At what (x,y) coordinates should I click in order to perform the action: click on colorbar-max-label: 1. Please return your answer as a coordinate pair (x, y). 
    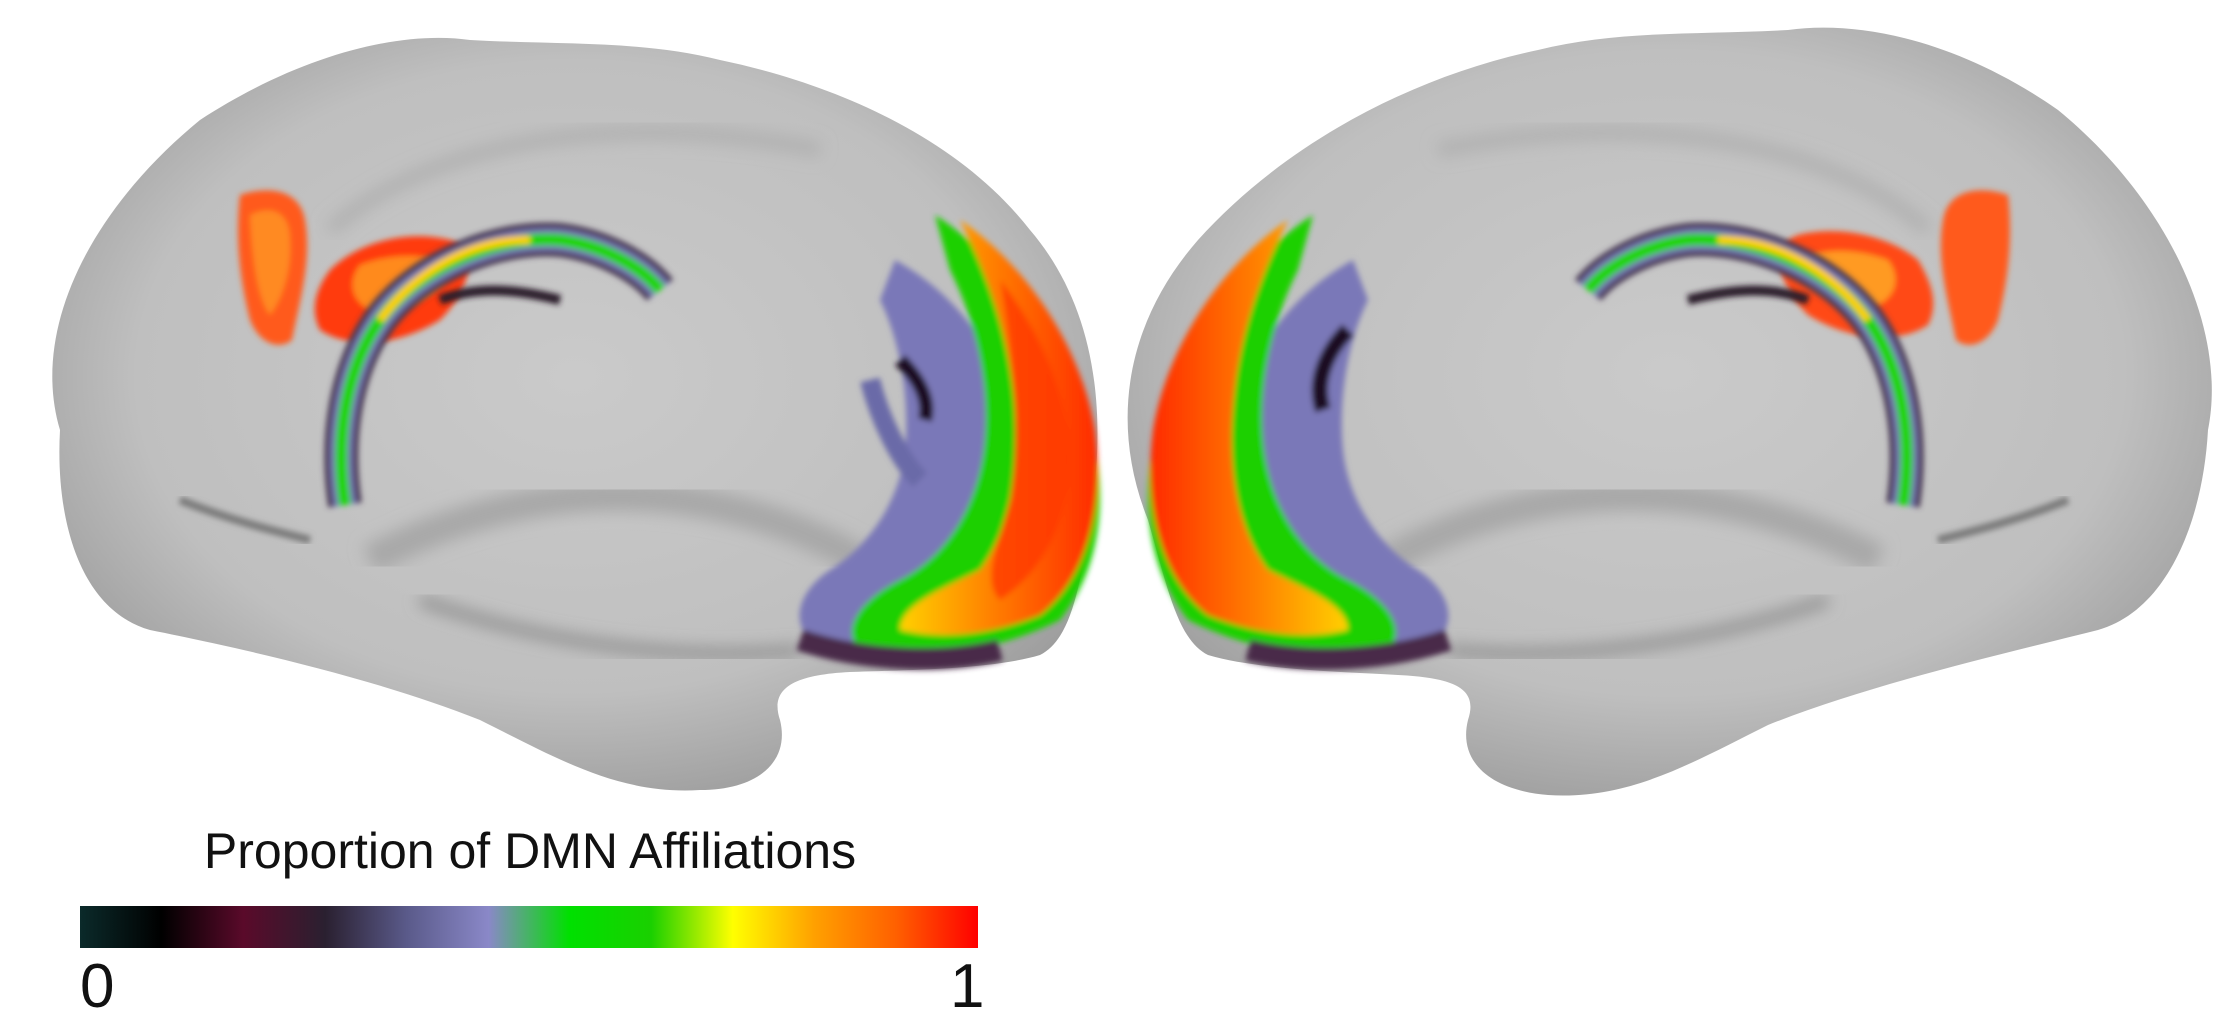
    Looking at the image, I should click on (967, 986).